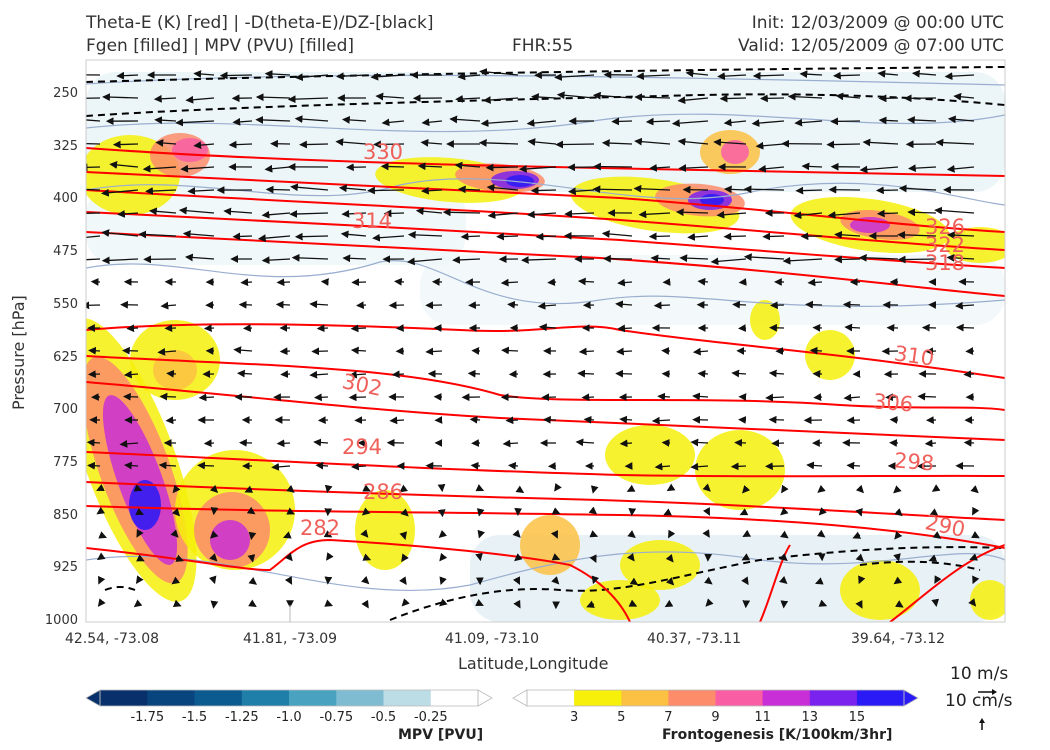  What do you see at coordinates (289, 698) in the screenshot?
I see `mpv-colorbar-frame` at bounding box center [289, 698].